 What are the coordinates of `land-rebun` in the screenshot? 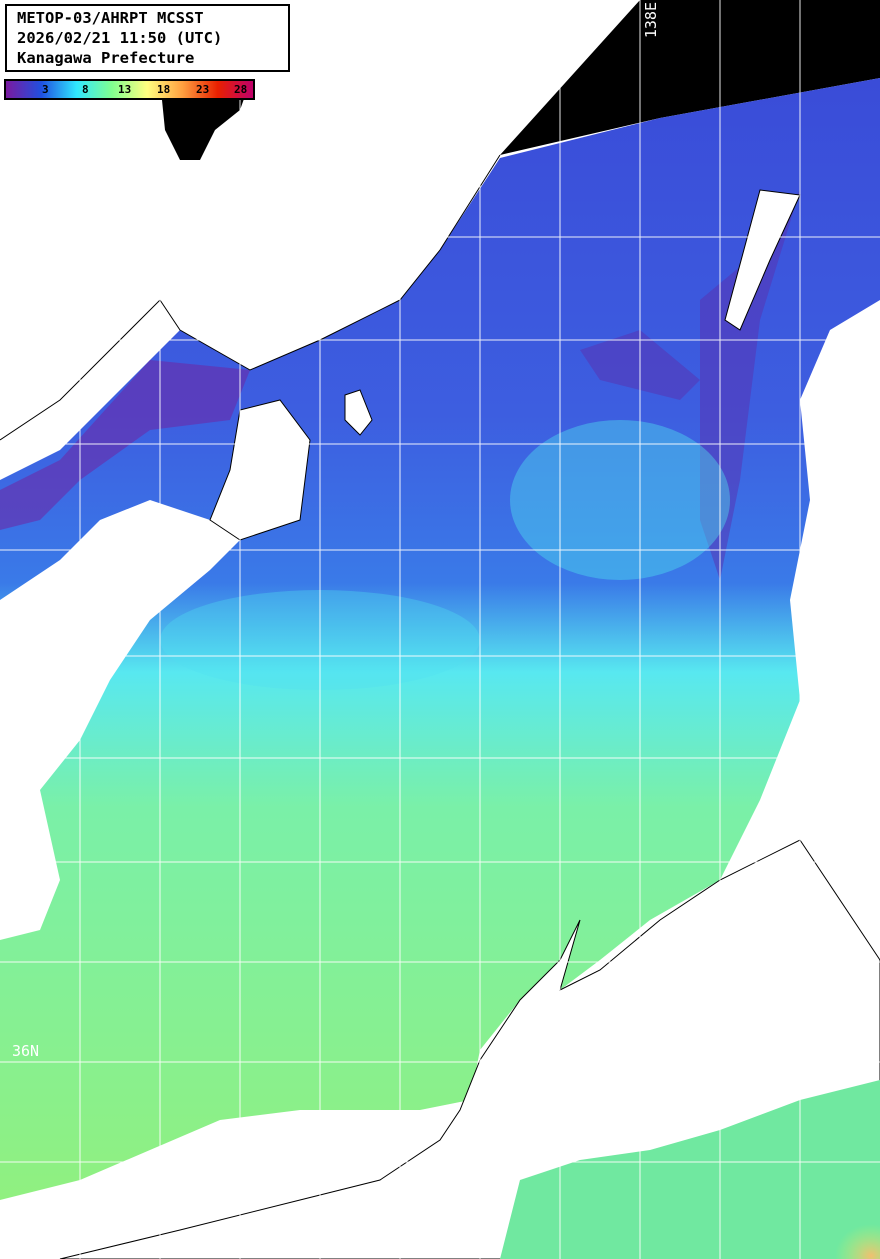 It's located at (205, 120).